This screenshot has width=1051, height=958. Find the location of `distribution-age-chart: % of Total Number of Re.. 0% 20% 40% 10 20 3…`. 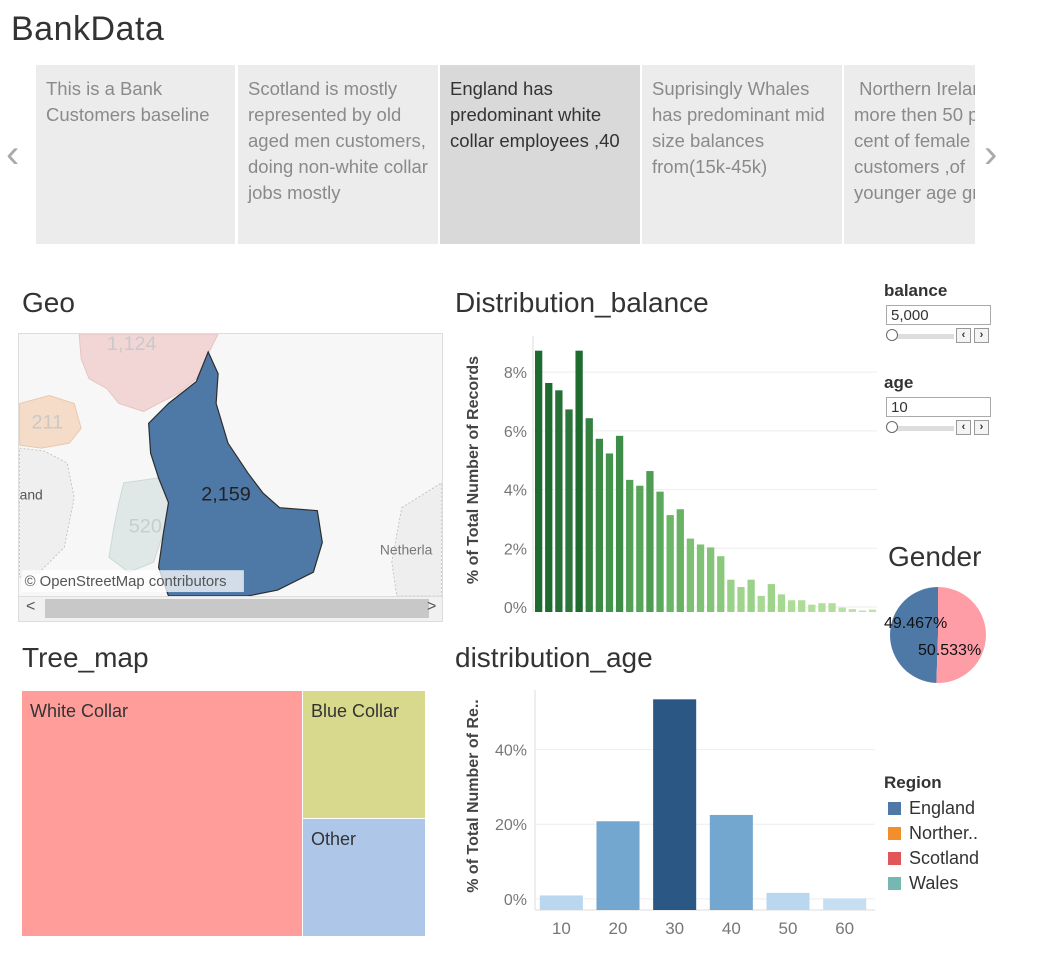

distribution-age-chart: % of Total Number of Re.. 0% 20% 40% 10 20 3… is located at coordinates (670, 814).